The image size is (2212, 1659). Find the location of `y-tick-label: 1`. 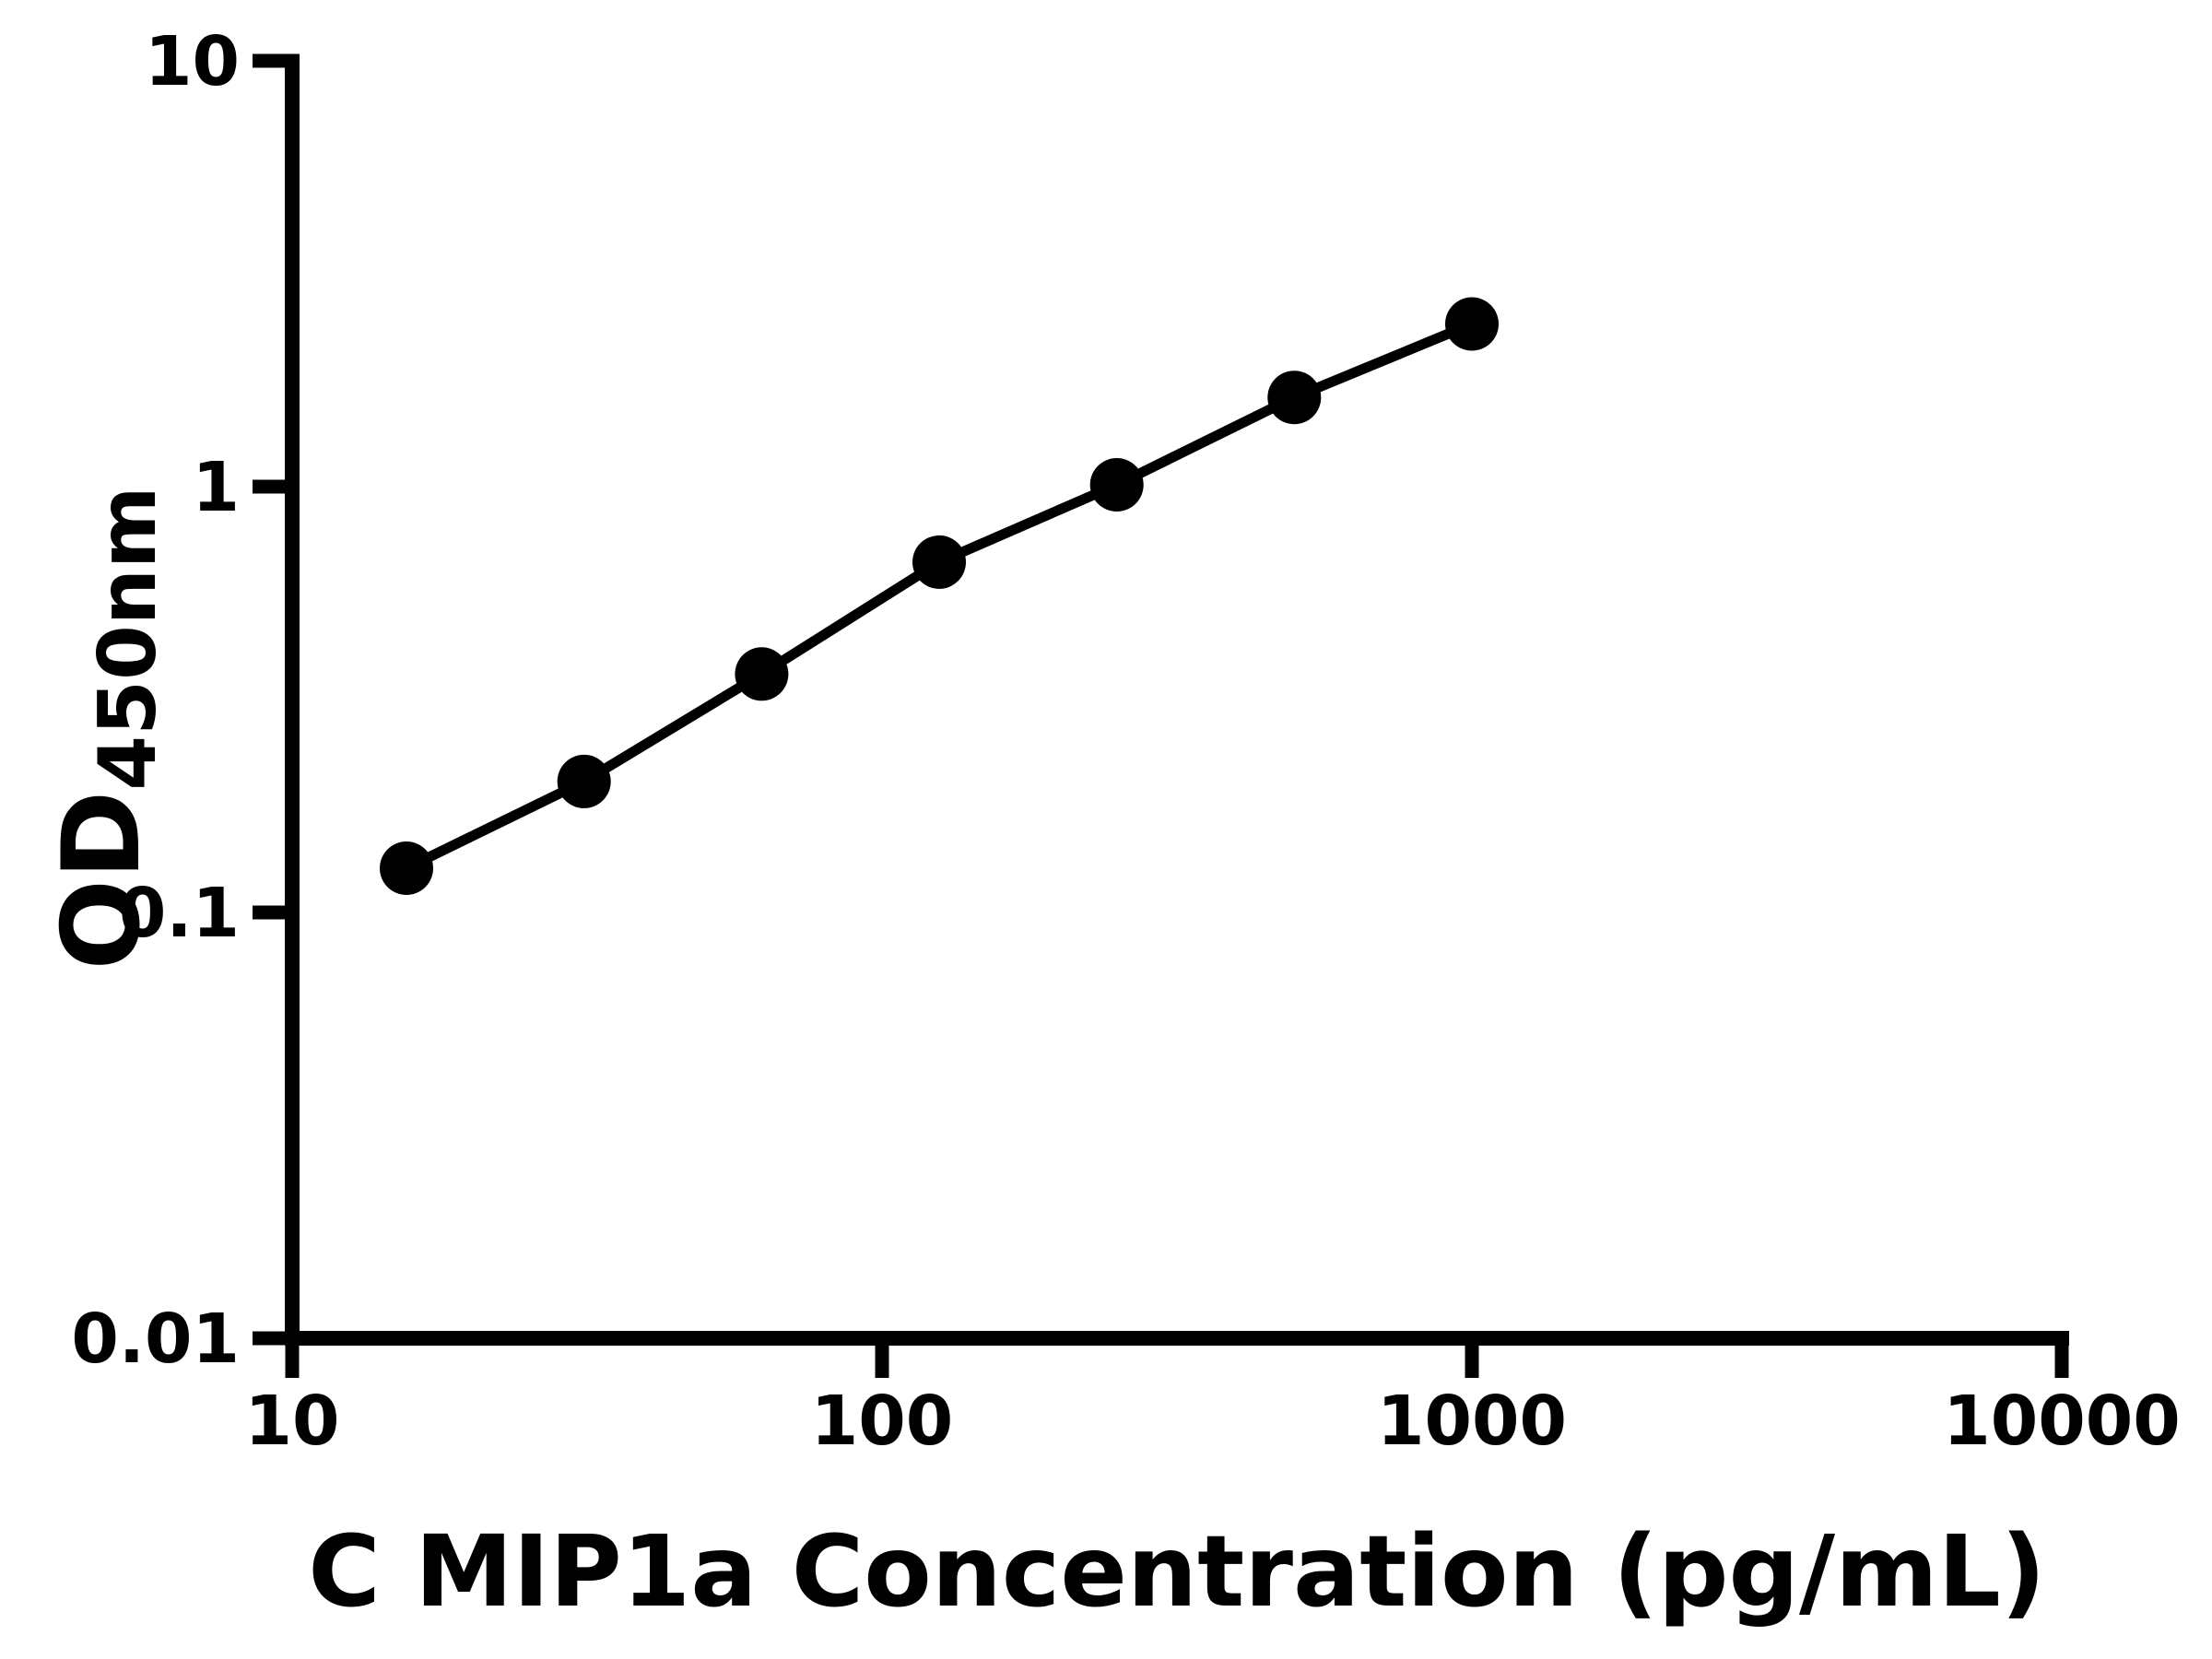

y-tick-label: 1 is located at coordinates (217, 487).